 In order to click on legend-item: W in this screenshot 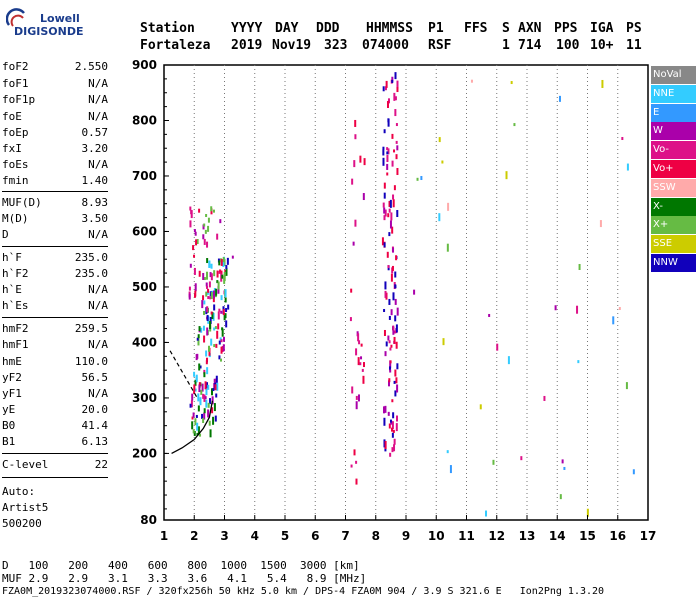, I will do `click(673, 131)`.